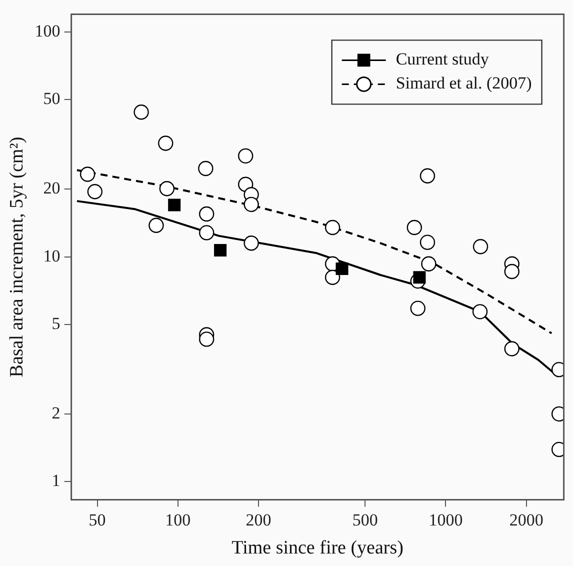  Describe the element at coordinates (259, 520) in the screenshot. I see `x-tick-label: 200` at that location.